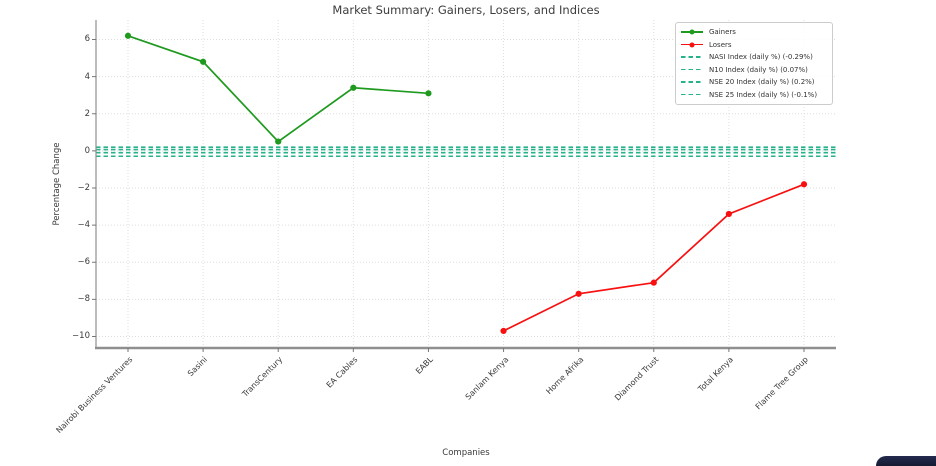  Describe the element at coordinates (83, 299) in the screenshot. I see `y-tick-label: −8` at that location.